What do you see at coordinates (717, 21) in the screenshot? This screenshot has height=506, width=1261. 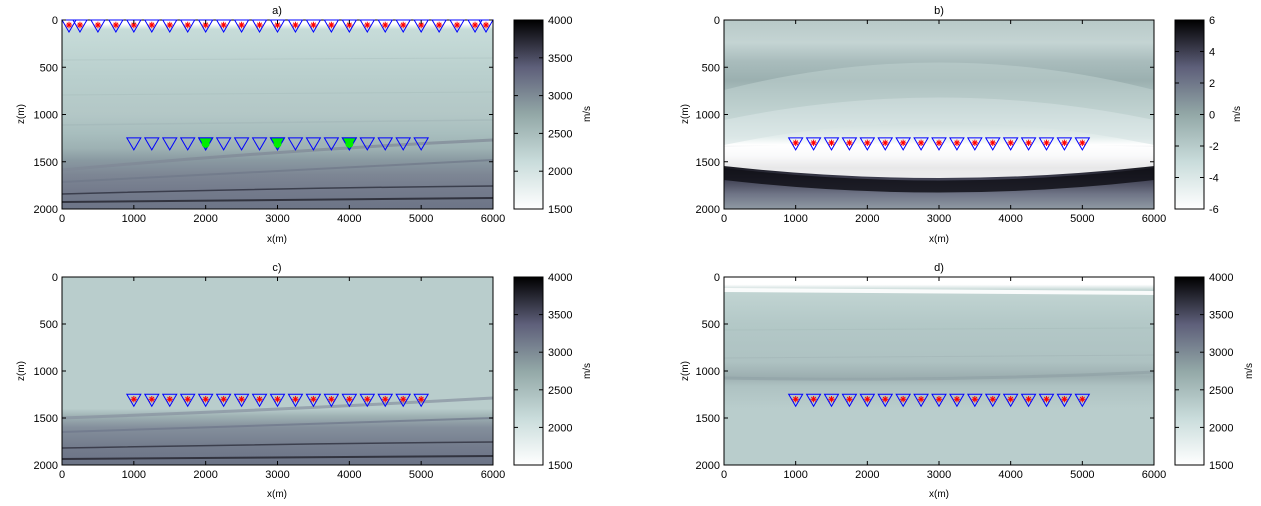 I see `y-tick-label: 0` at bounding box center [717, 21].